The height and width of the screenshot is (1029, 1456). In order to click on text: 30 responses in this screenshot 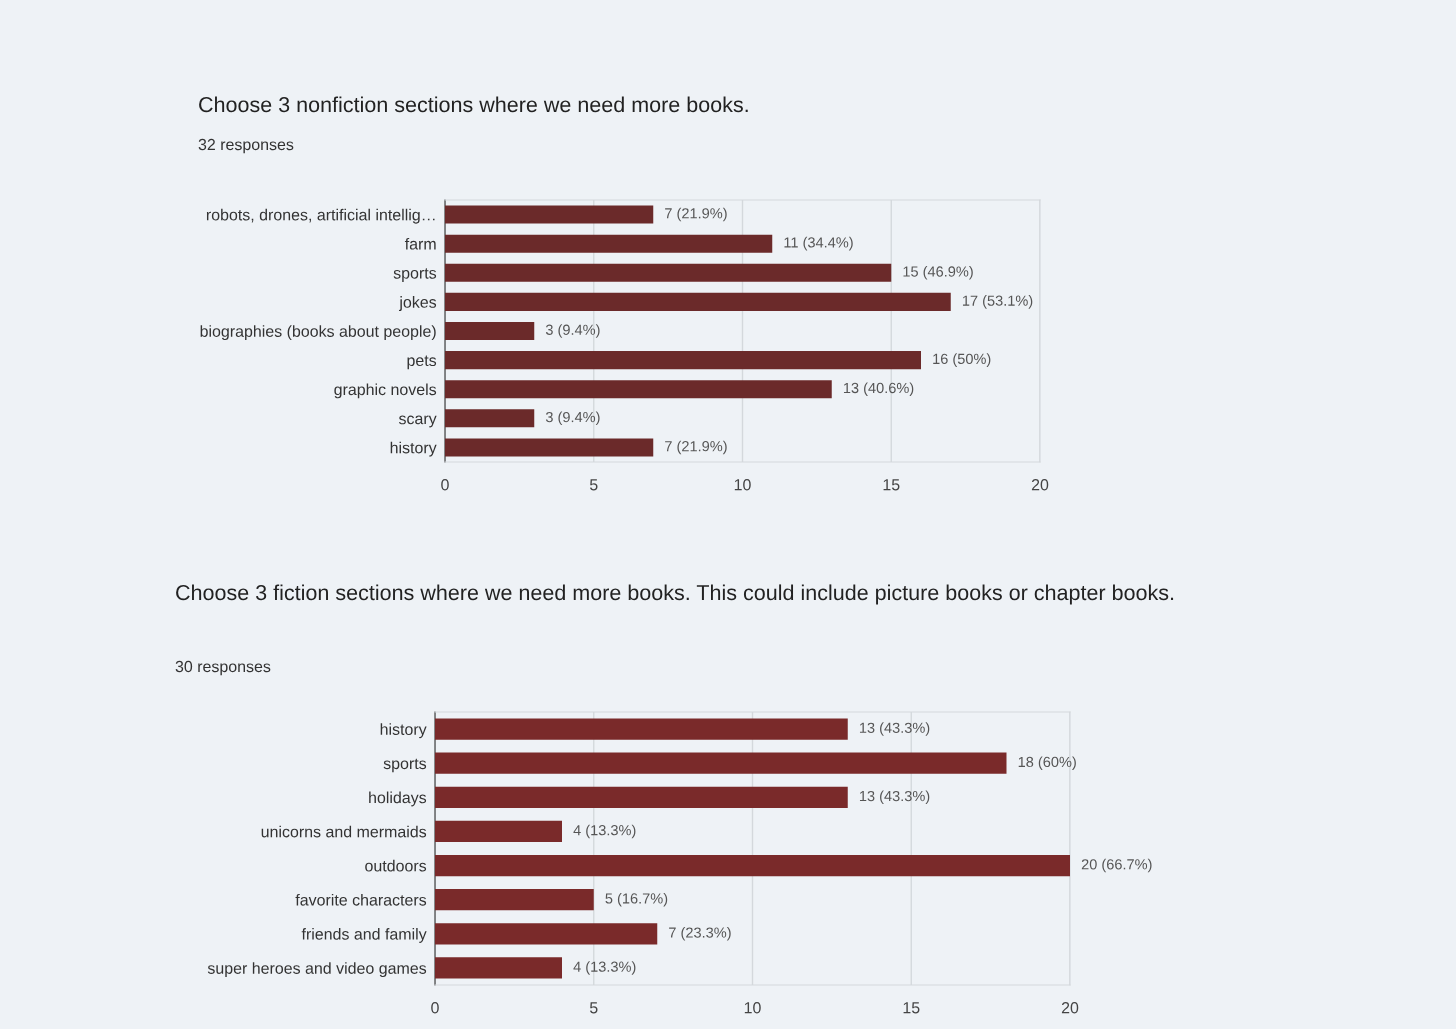, I will do `click(223, 668)`.